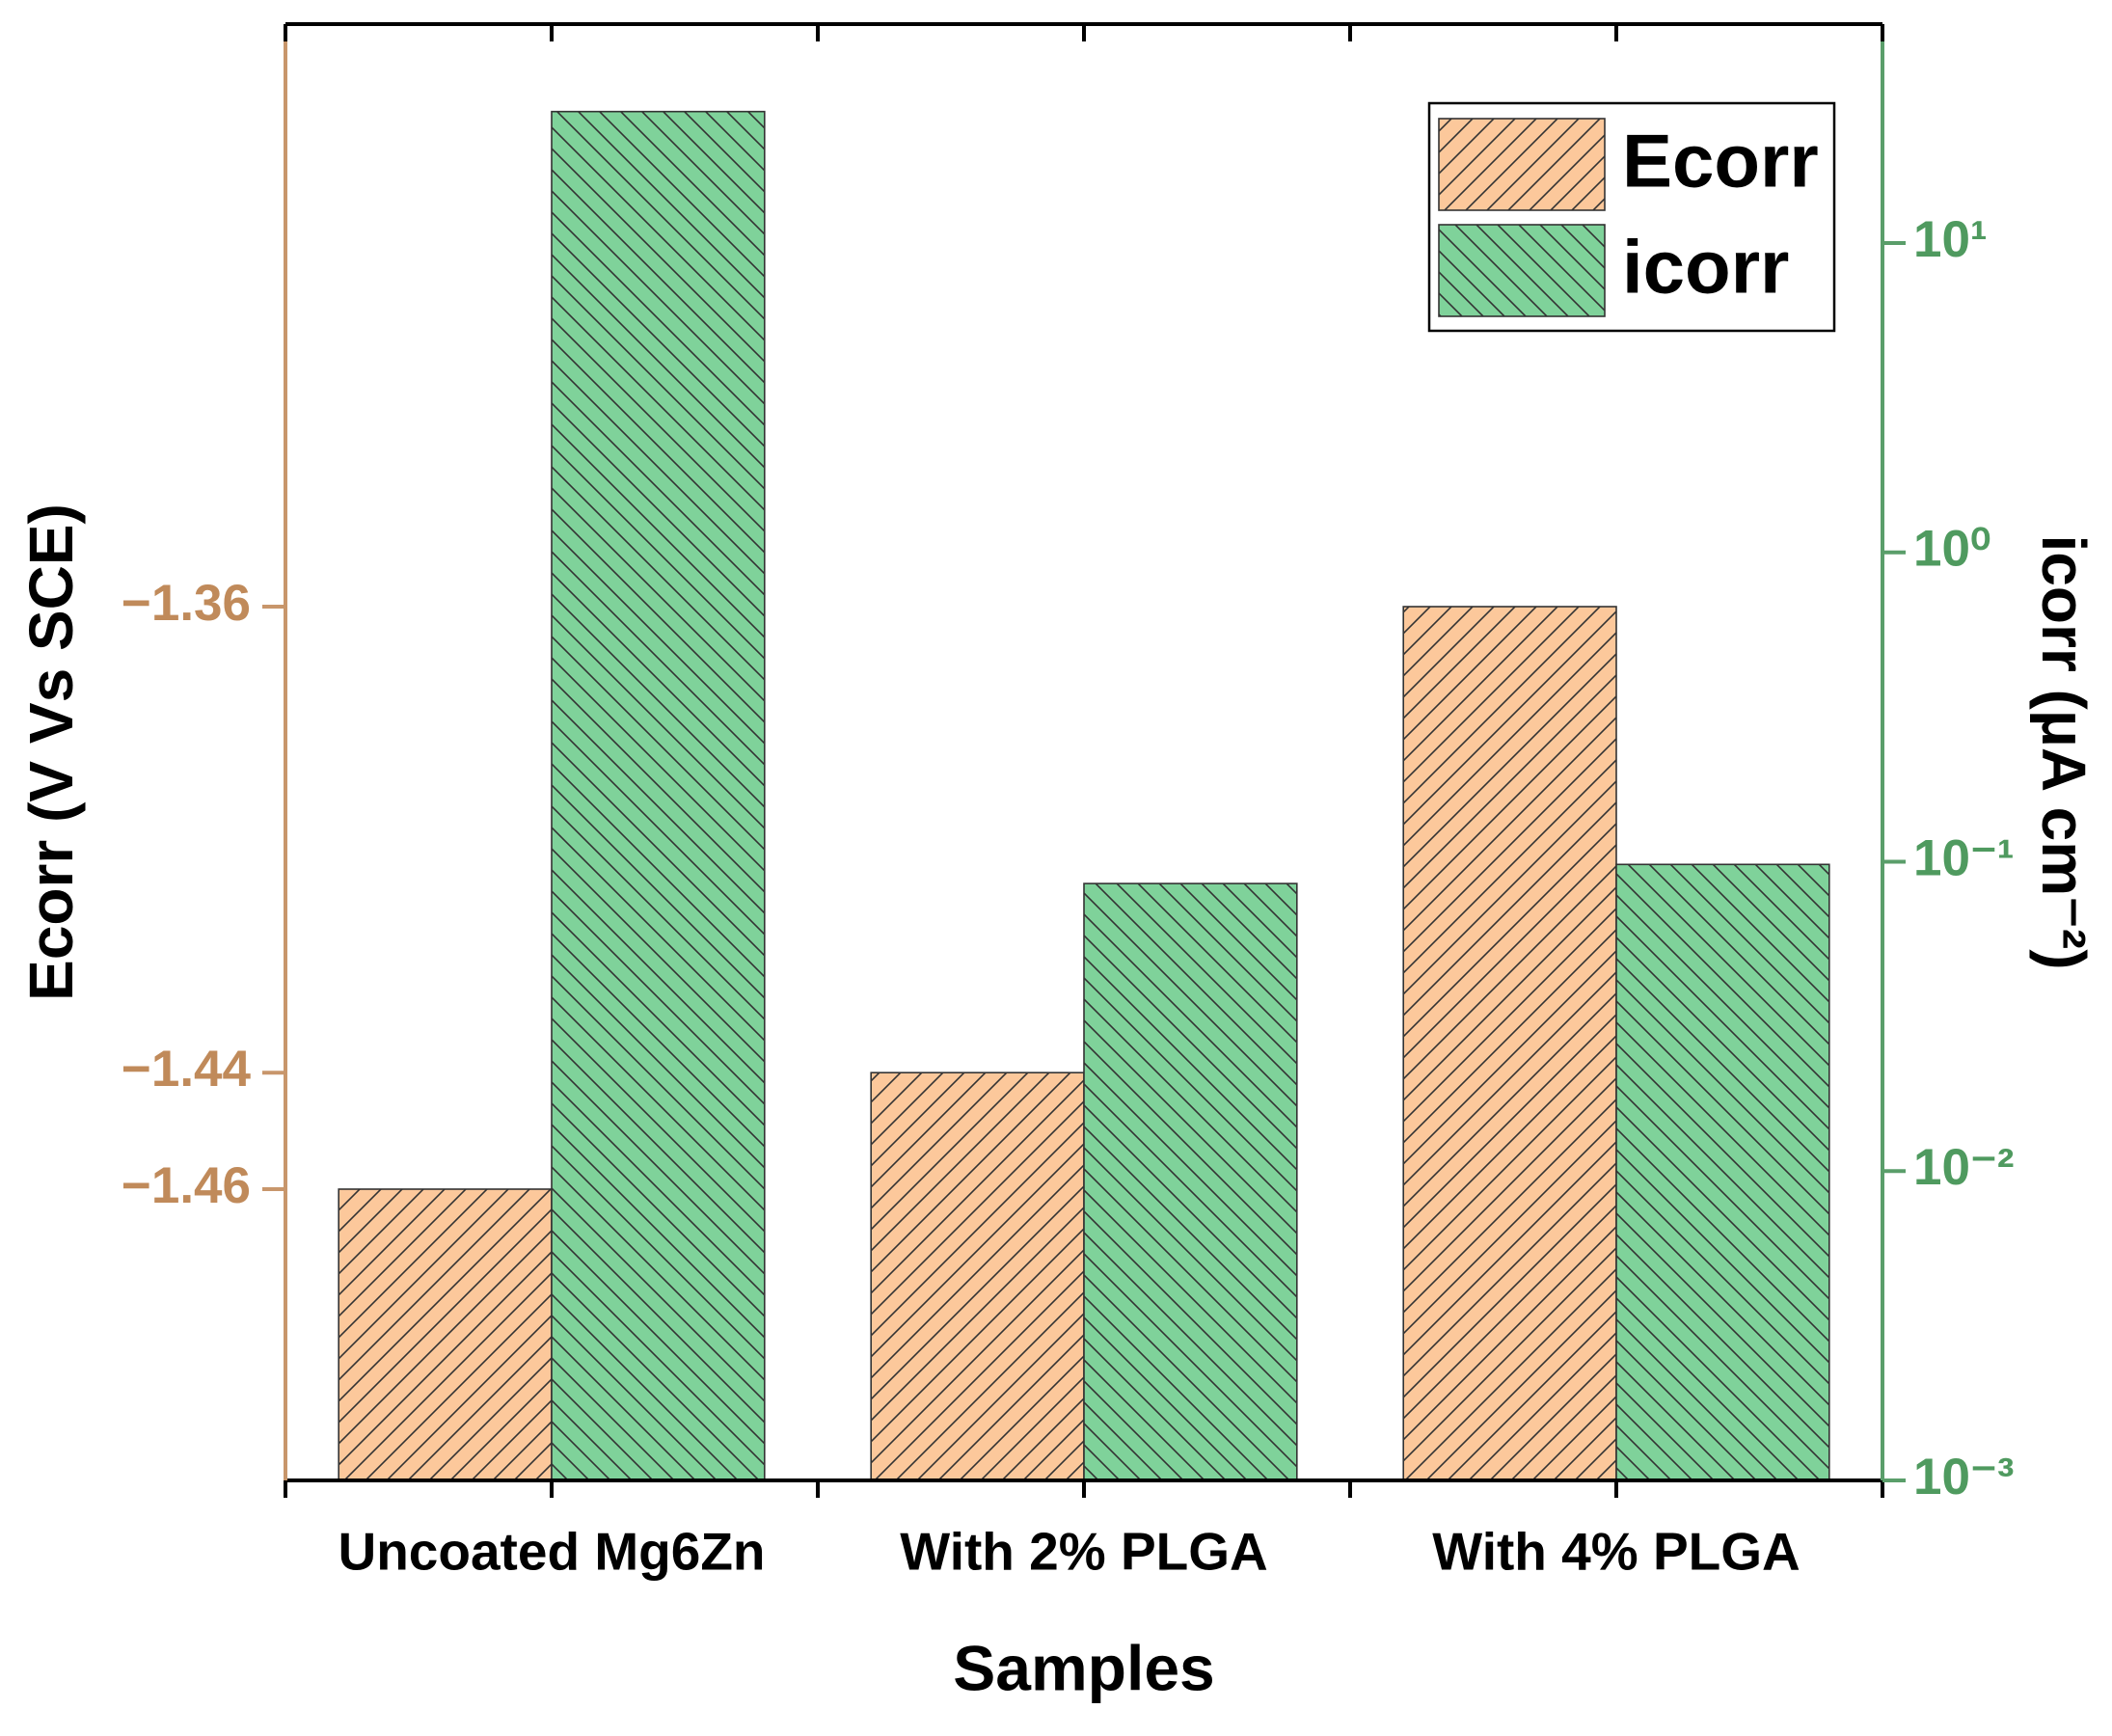 The height and width of the screenshot is (1736, 2112). I want to click on y2-tick-label: 10⁻², so click(1964, 1167).